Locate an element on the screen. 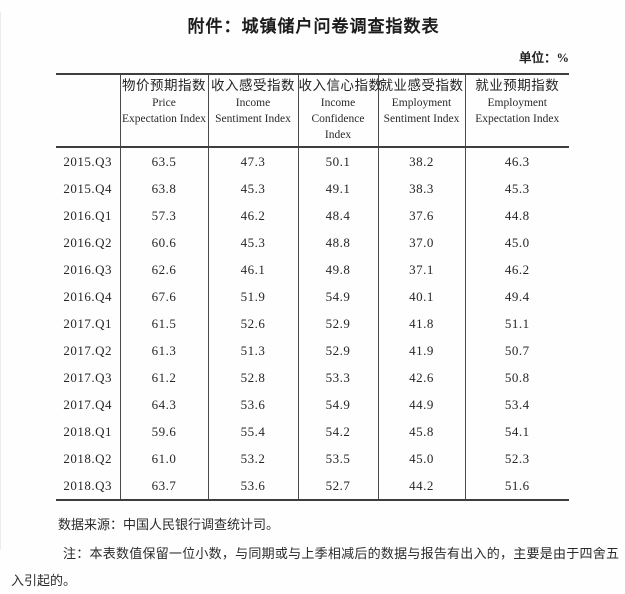  table-row: 2017.Q4 64.3 53.6 54.9 44.9 53.4 is located at coordinates (312, 404).